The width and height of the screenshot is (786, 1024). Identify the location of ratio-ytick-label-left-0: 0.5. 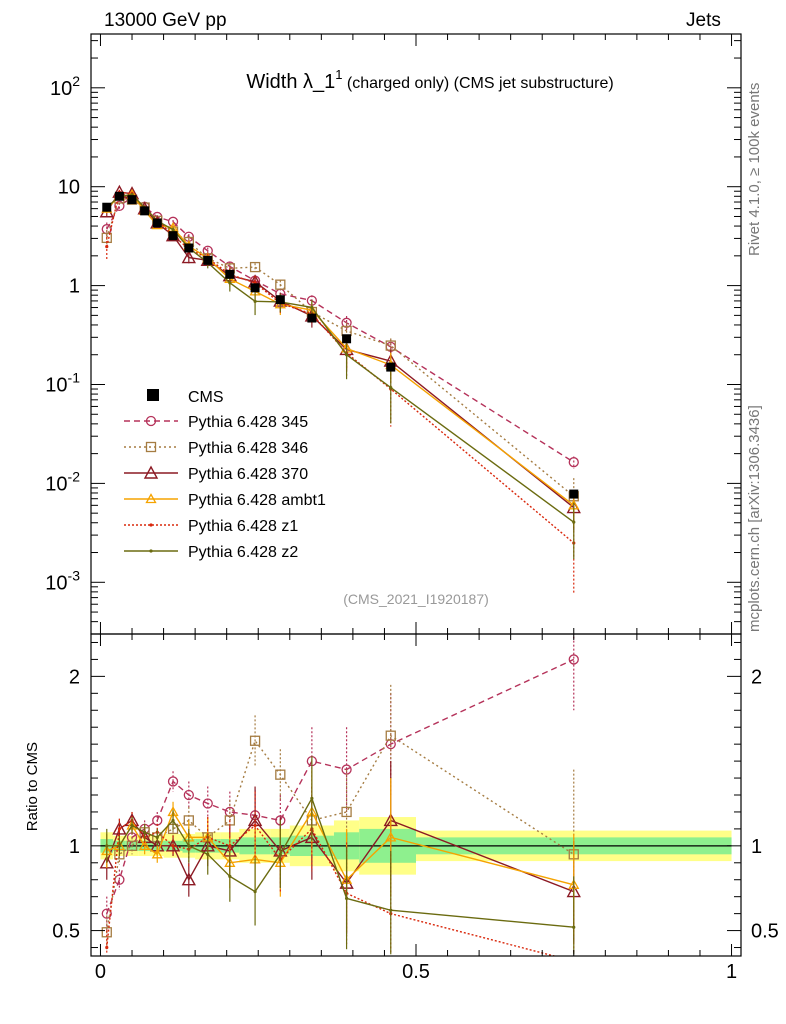
(66, 932).